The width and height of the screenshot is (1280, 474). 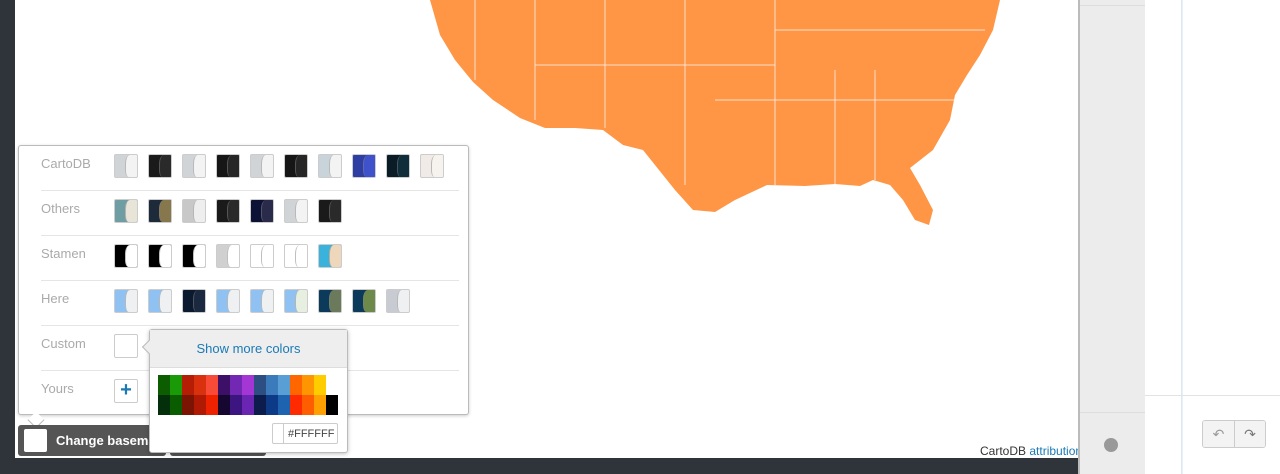 What do you see at coordinates (66, 163) in the screenshot?
I see `basemap-row-label: CartoDB` at bounding box center [66, 163].